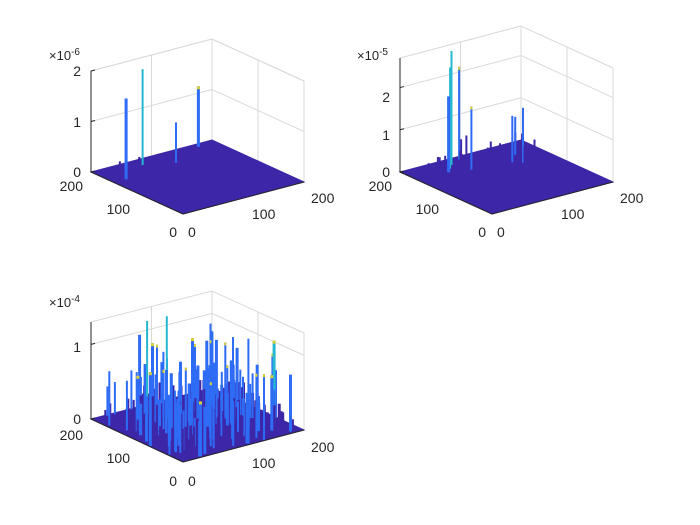  I want to click on subplot-3-x-tick-200: 200, so click(323, 447).